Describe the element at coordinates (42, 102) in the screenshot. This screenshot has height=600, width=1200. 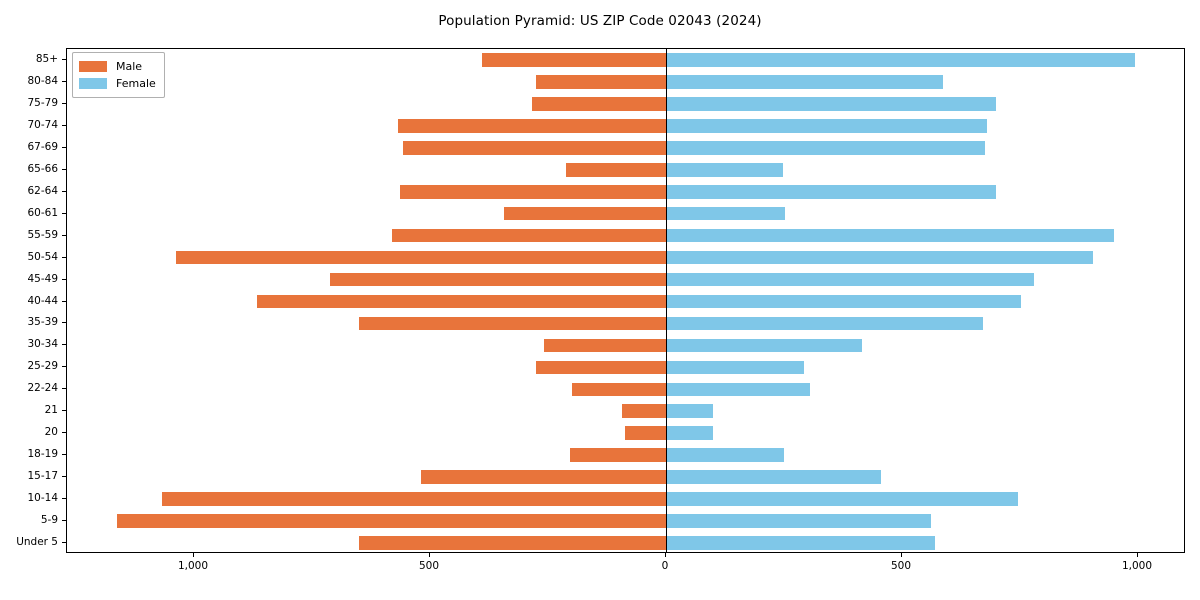
I see `y-tick-label: 75-79` at that location.